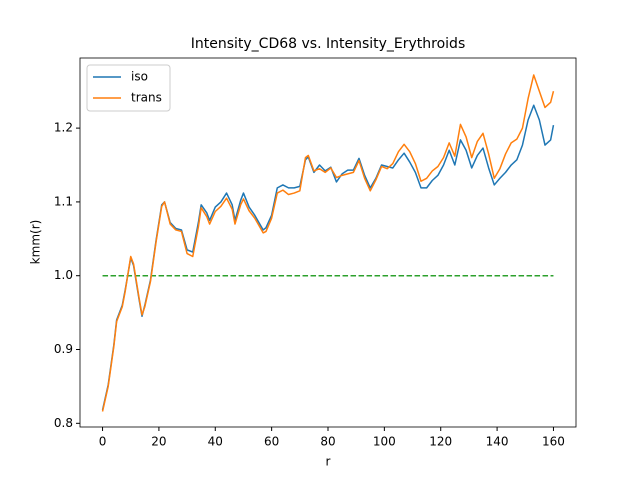 This screenshot has width=640, height=484. Describe the element at coordinates (63, 349) in the screenshot. I see `y-tick-label: 0.9` at that location.